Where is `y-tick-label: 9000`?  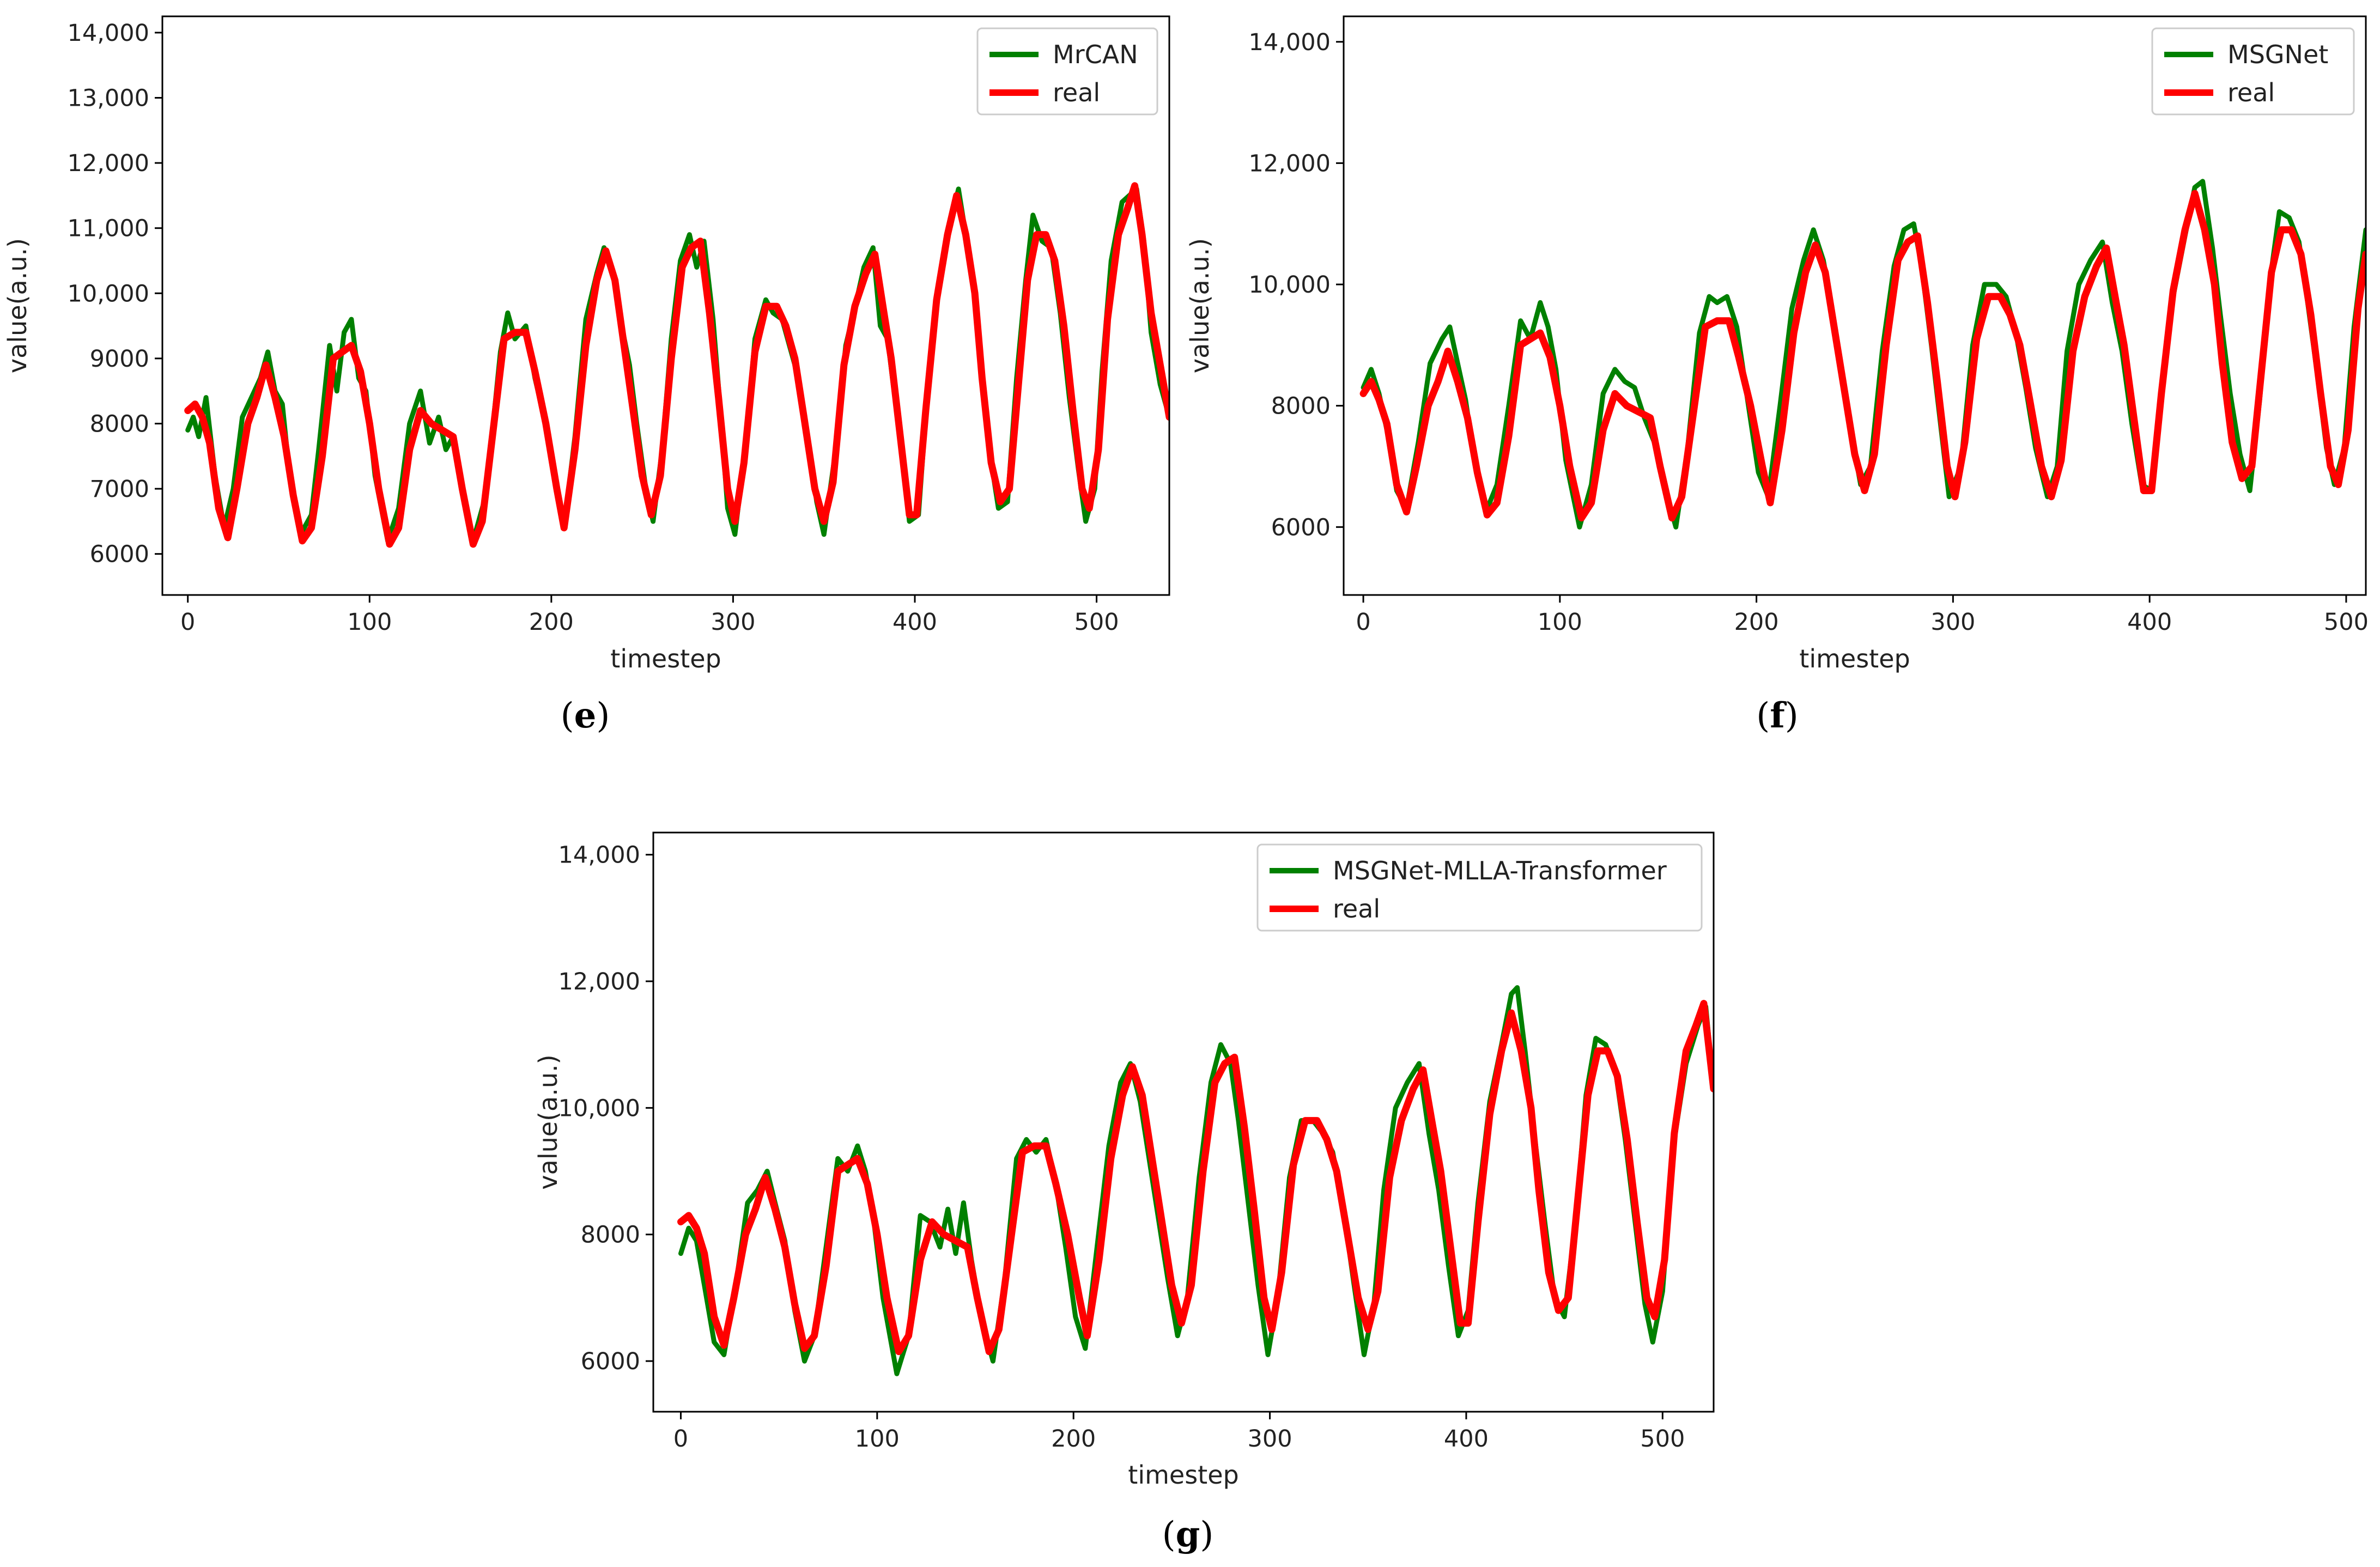 y-tick-label: 9000 is located at coordinates (119, 359).